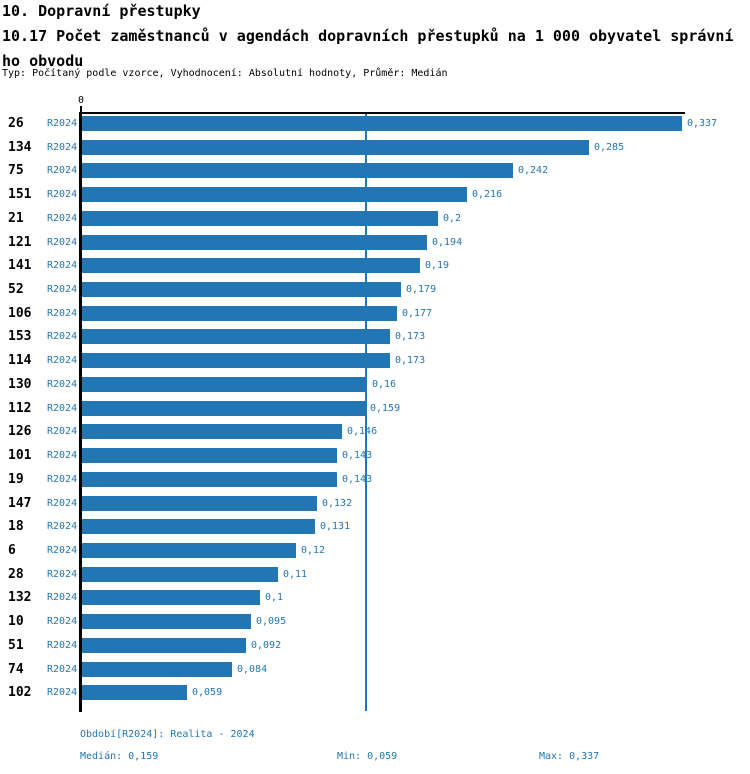 Image resolution: width=750 pixels, height=774 pixels. I want to click on footer-median-label: Medián: 0,159, so click(119, 756).